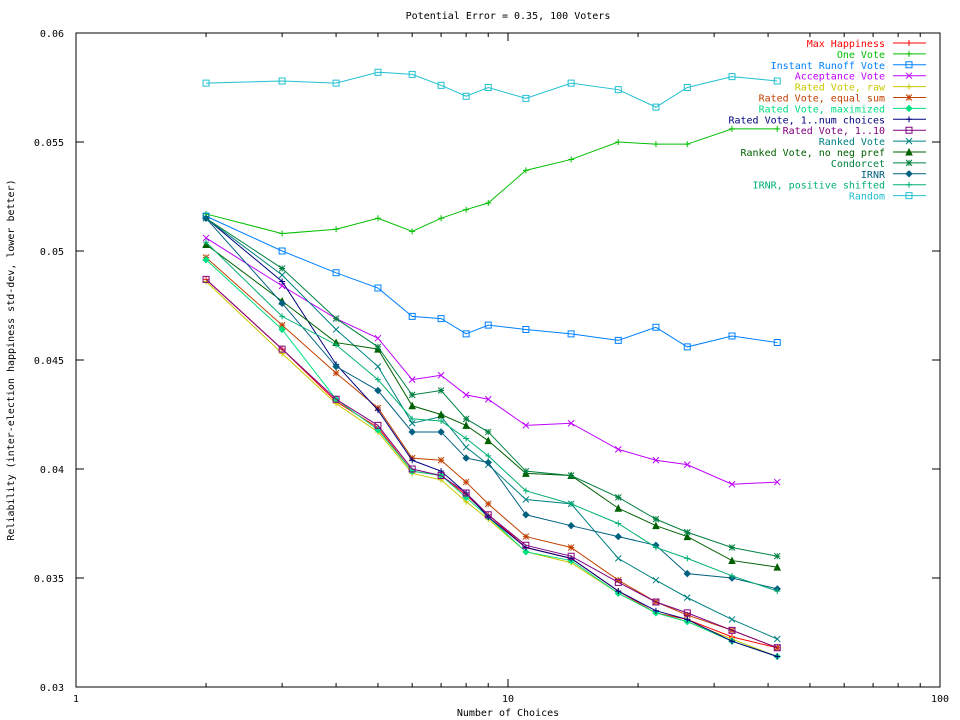 Image resolution: width=960 pixels, height=720 pixels. I want to click on series-random, so click(491, 89).